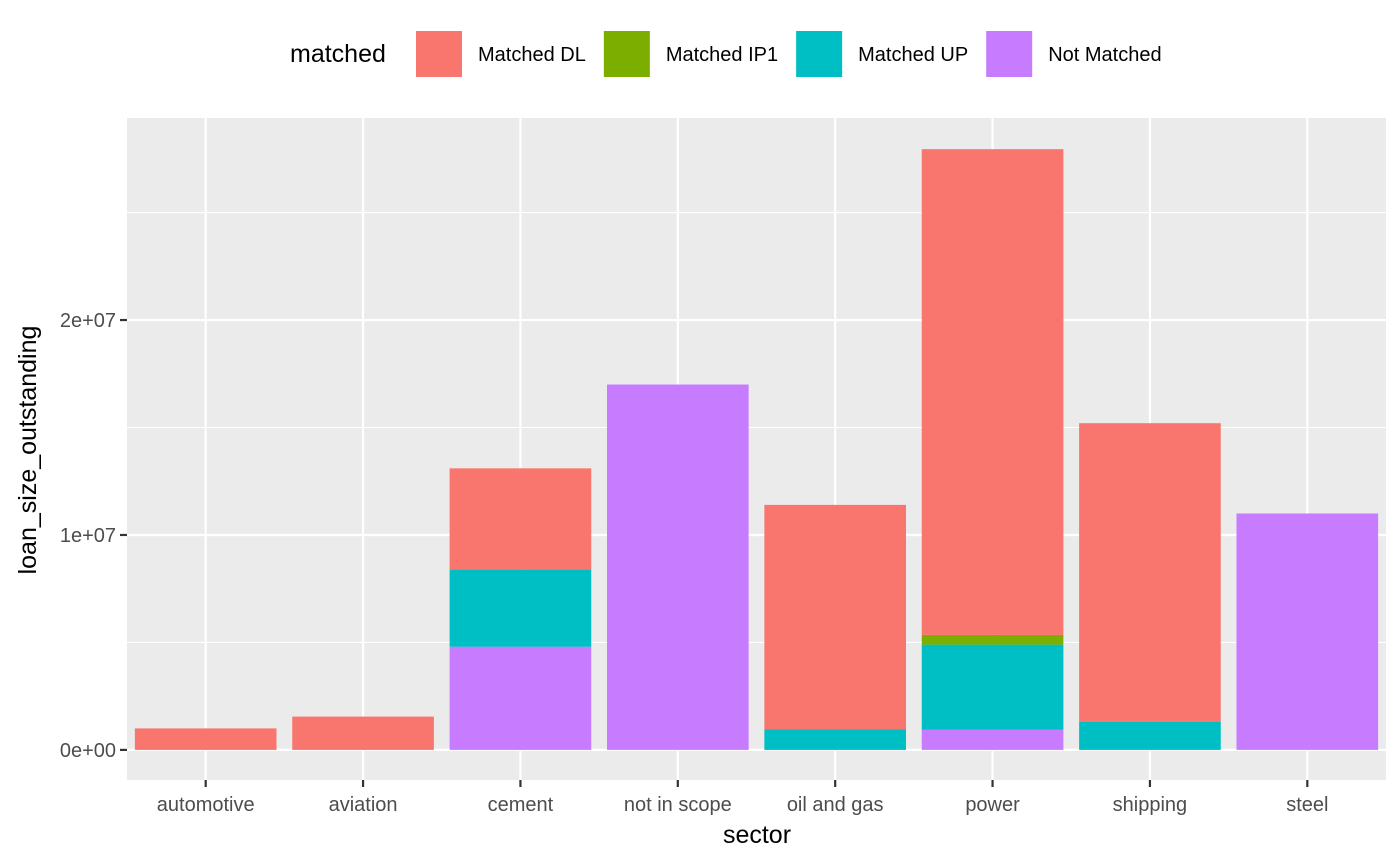 This screenshot has height=865, width=1400. I want to click on x-tick-label: not in scope, so click(678, 805).